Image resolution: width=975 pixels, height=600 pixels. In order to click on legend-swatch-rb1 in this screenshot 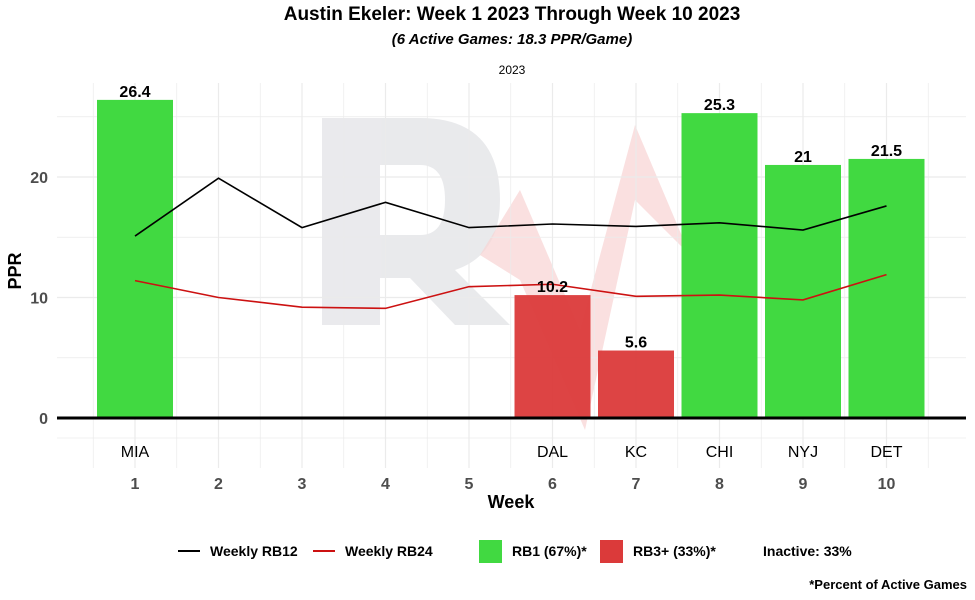, I will do `click(490, 551)`.